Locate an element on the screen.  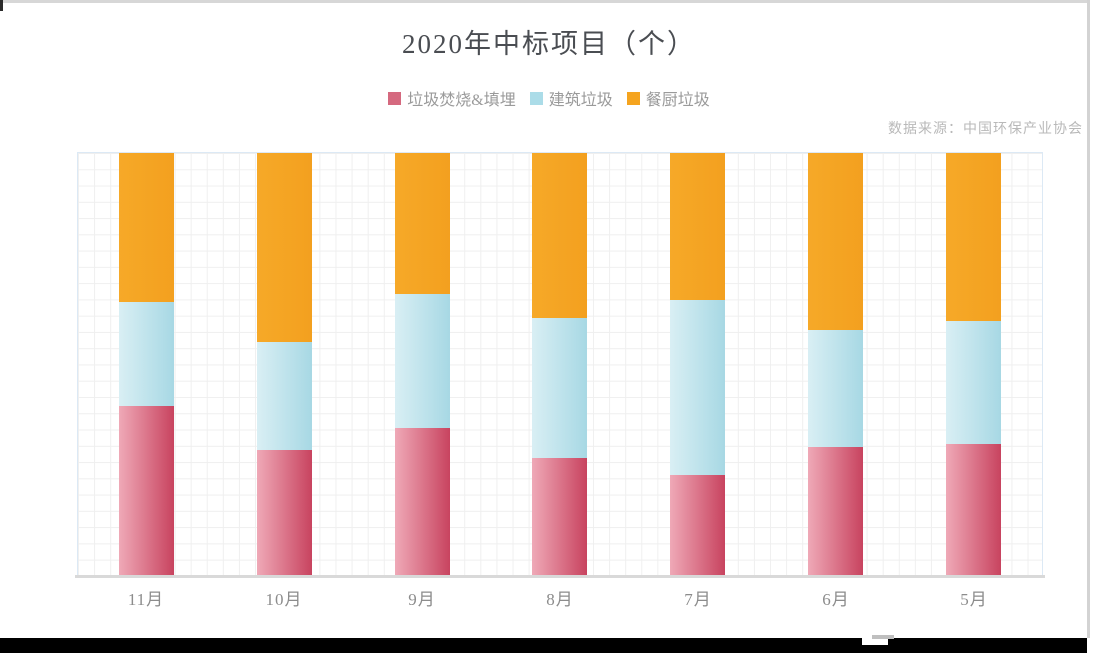
bottom-handle is located at coordinates (883, 637).